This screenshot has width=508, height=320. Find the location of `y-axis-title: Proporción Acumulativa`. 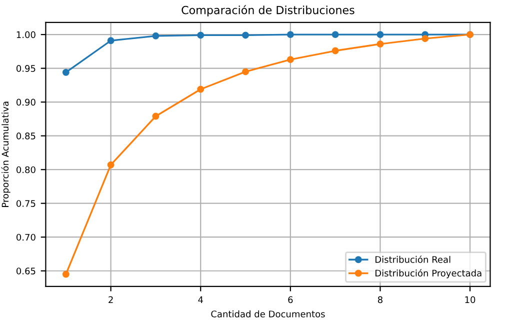

y-axis-title: Proporción Acumulativa is located at coordinates (5, 154).